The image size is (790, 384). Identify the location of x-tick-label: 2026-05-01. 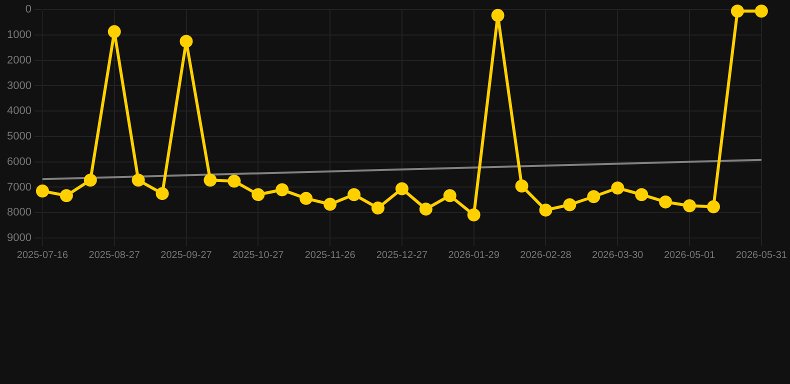
(690, 255).